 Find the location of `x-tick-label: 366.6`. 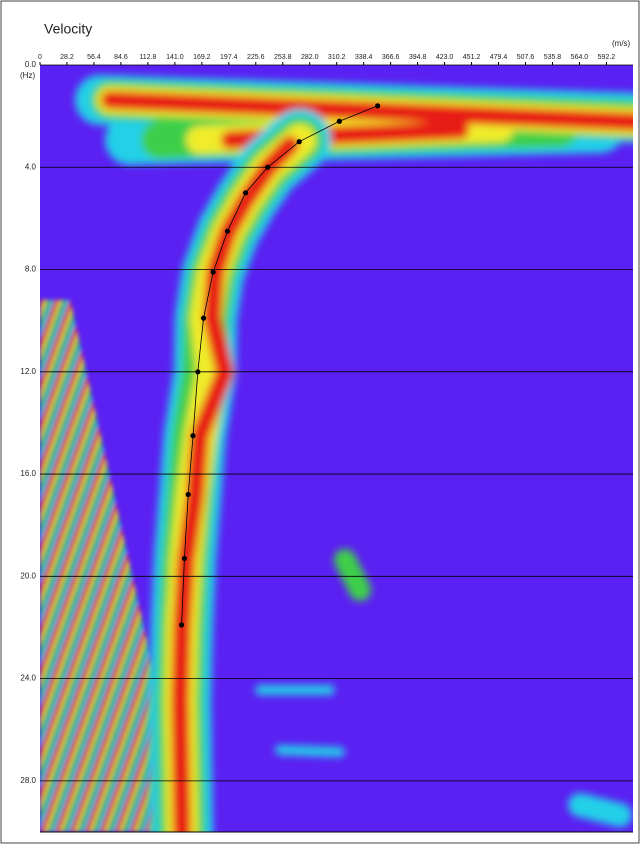

x-tick-label: 366.6 is located at coordinates (391, 57).